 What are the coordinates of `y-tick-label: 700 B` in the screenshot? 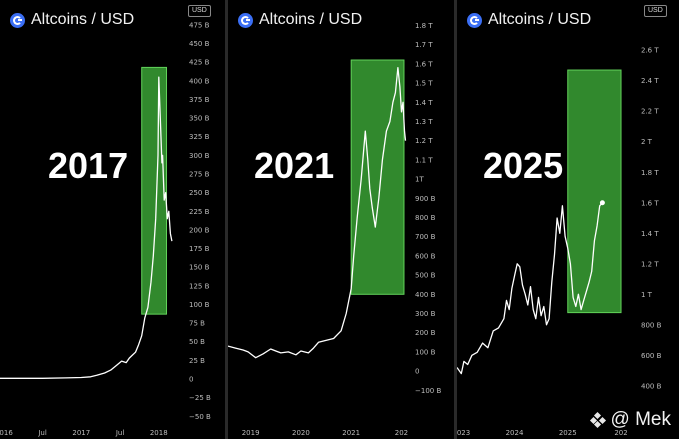 It's located at (425, 237).